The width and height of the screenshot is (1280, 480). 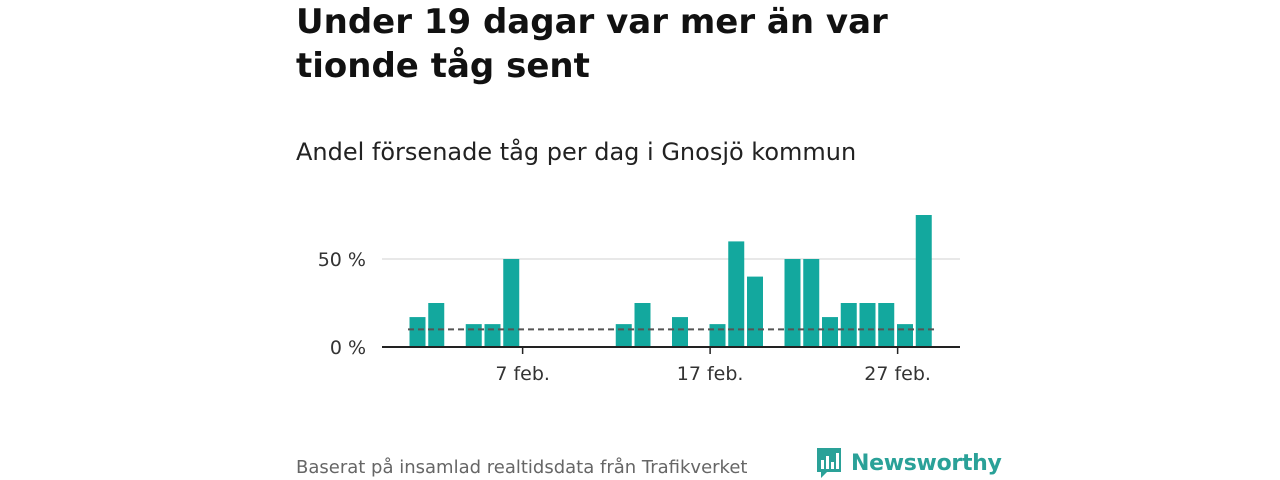 What do you see at coordinates (897, 374) in the screenshot?
I see `x-tick-label: 27 feb.` at bounding box center [897, 374].